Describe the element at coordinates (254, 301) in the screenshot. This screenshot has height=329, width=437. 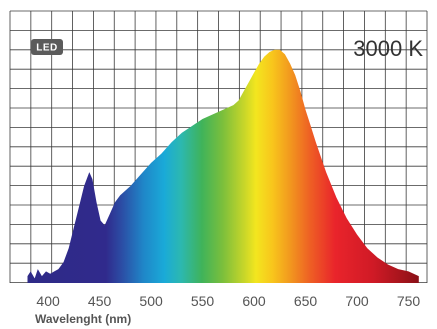
I see `x-tick-label: 600` at that location.